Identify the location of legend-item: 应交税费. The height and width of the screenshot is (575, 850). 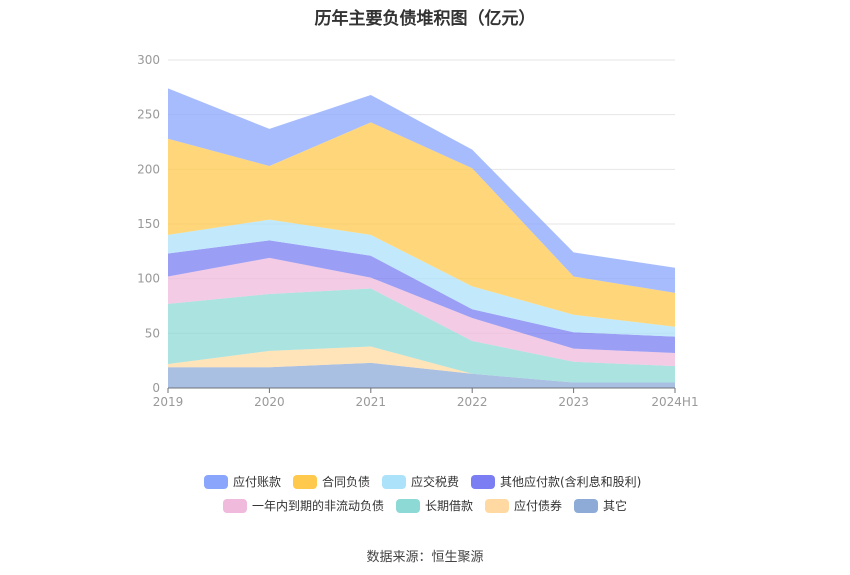
(420, 481).